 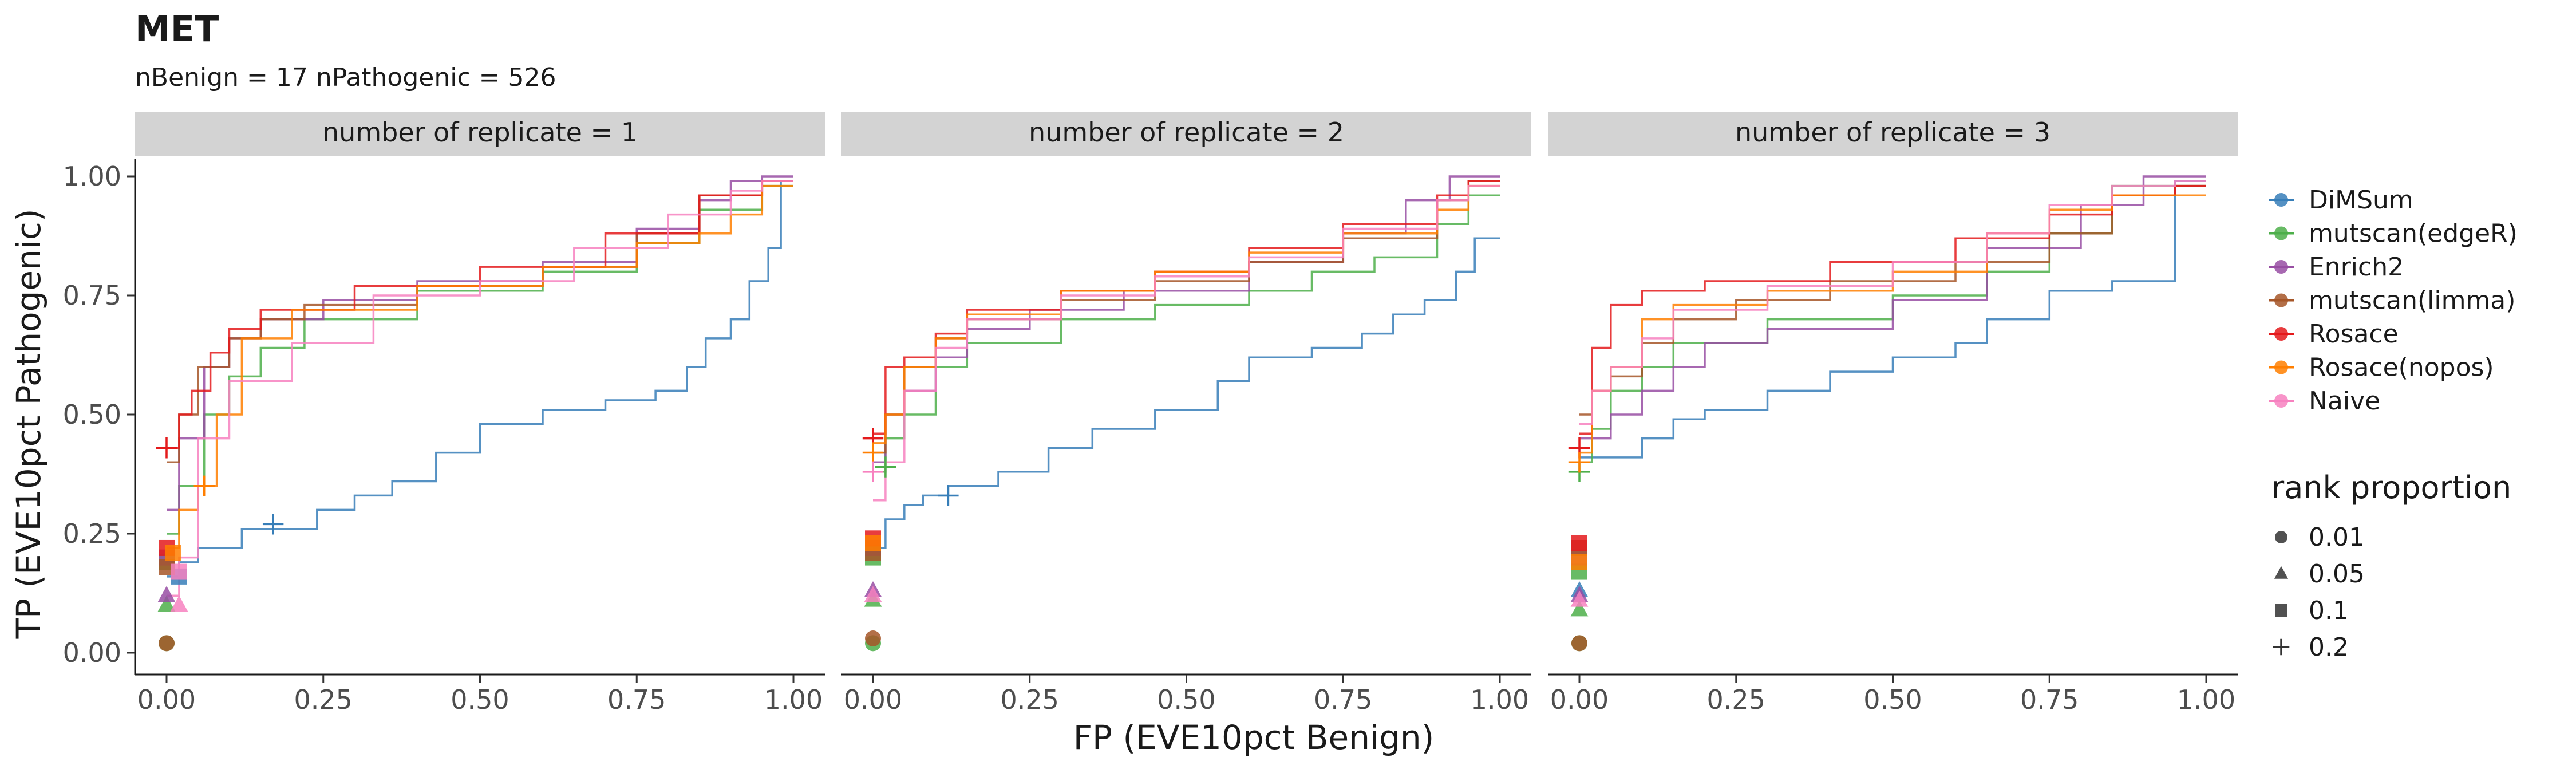 What do you see at coordinates (2281, 610) in the screenshot?
I see `legend-rank-key-square` at bounding box center [2281, 610].